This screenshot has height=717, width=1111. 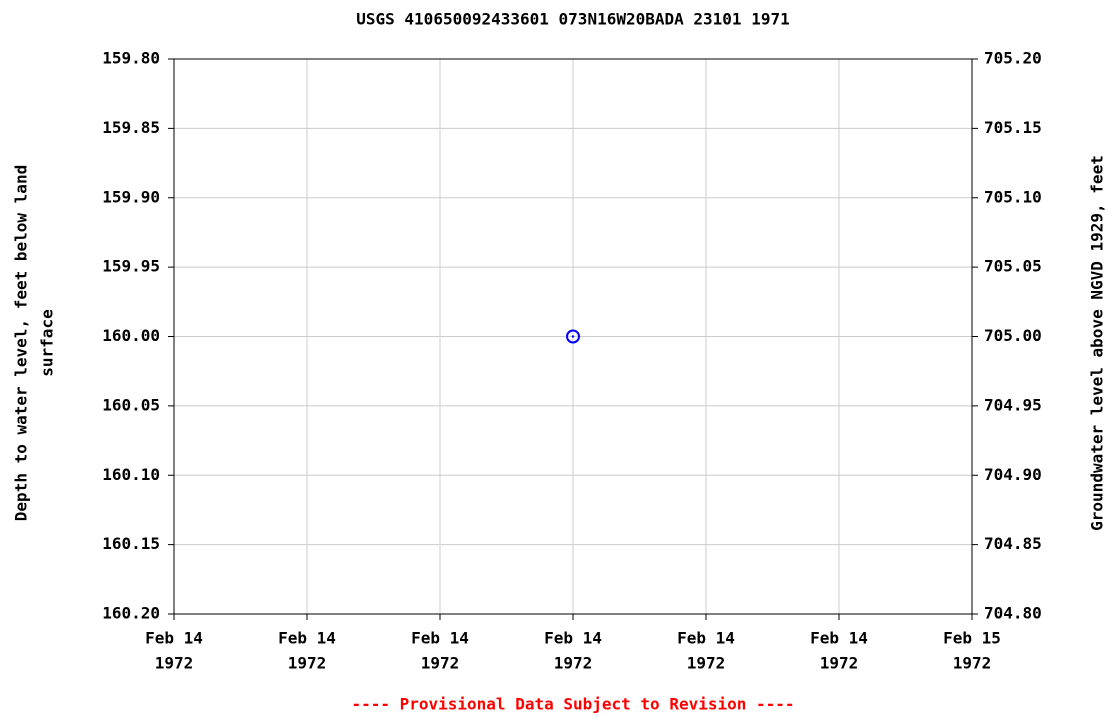 I want to click on x-tick-label: Feb 15, so click(x=972, y=638).